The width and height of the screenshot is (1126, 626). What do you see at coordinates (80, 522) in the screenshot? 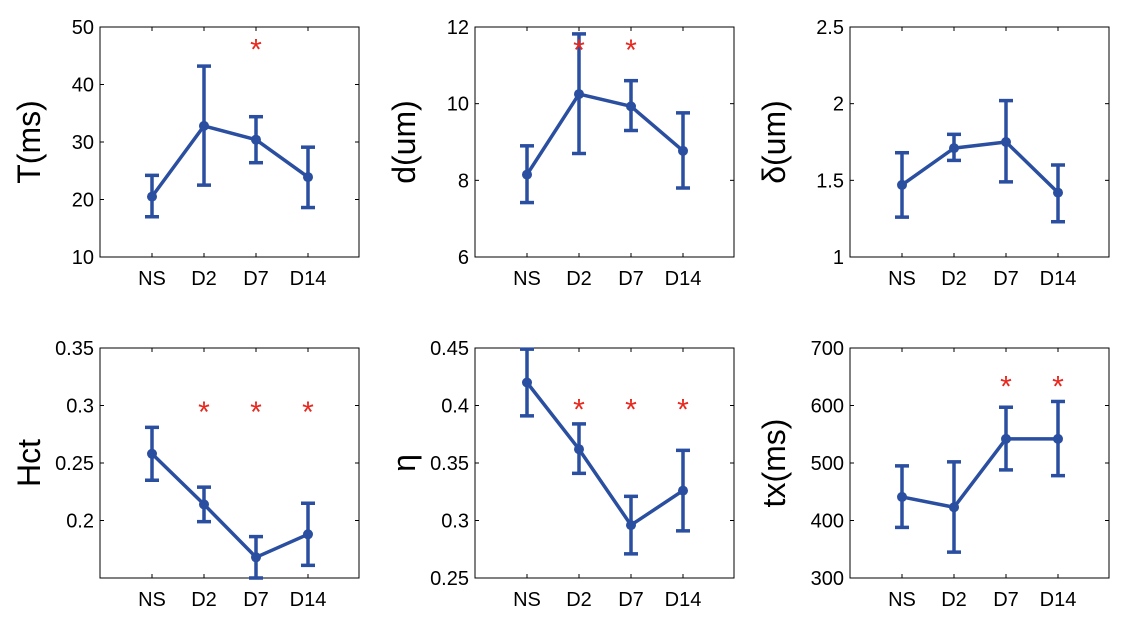
I see `y-tick-label: 0.2` at bounding box center [80, 522].